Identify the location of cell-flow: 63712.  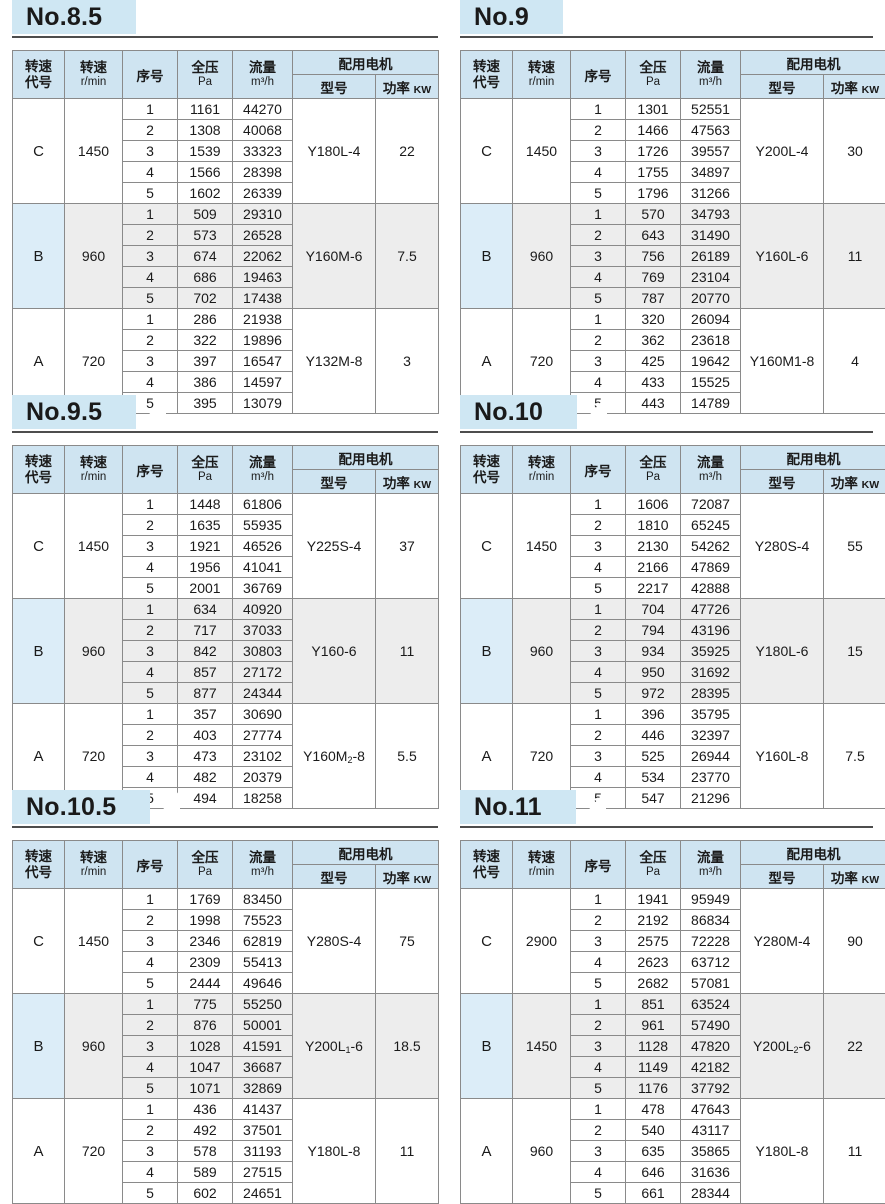
(711, 962).